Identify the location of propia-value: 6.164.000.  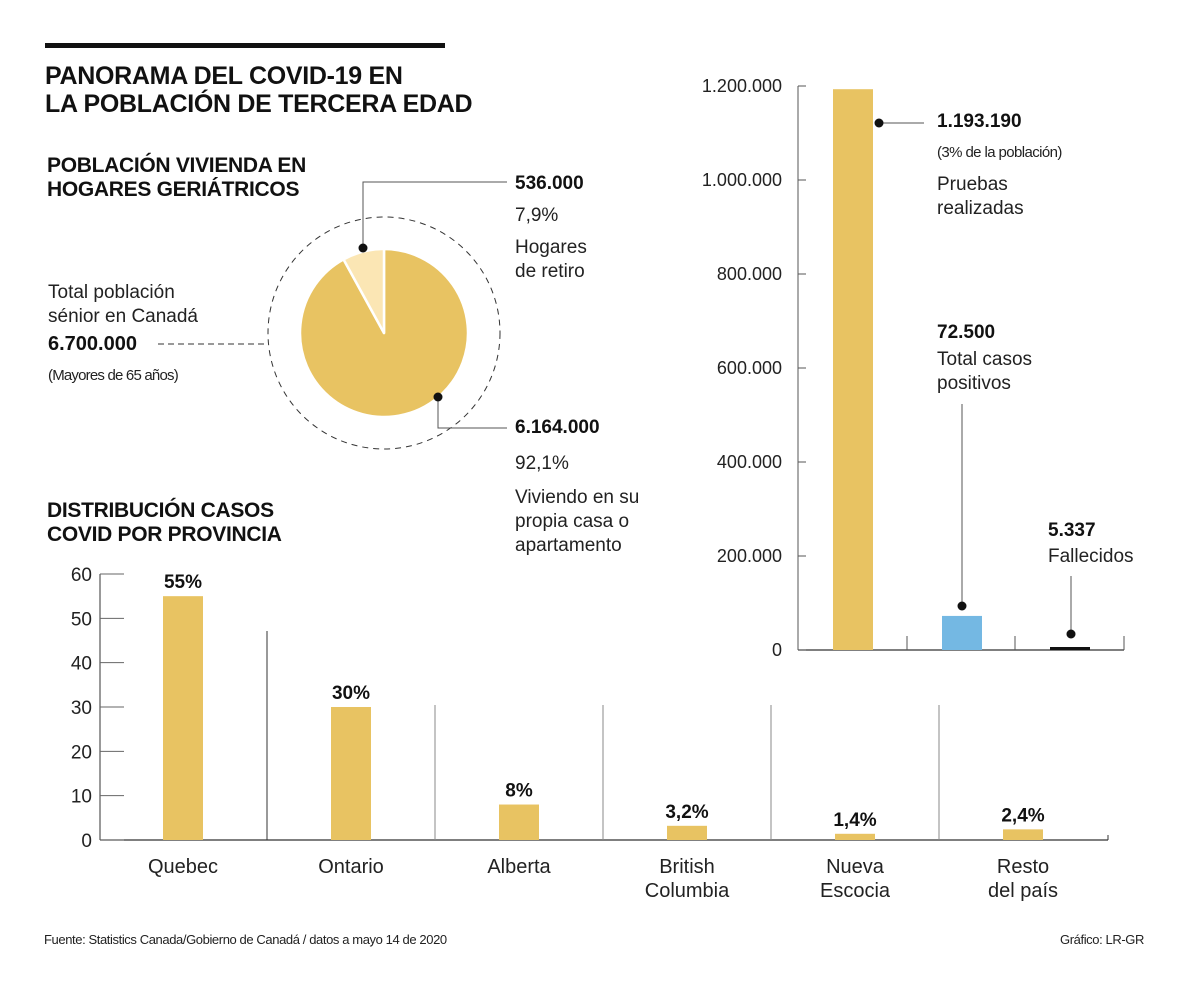
(557, 427).